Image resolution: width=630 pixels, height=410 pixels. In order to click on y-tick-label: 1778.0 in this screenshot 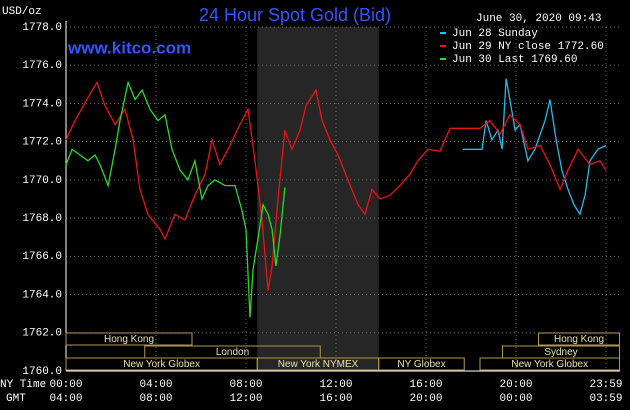, I will do `click(42, 28)`.